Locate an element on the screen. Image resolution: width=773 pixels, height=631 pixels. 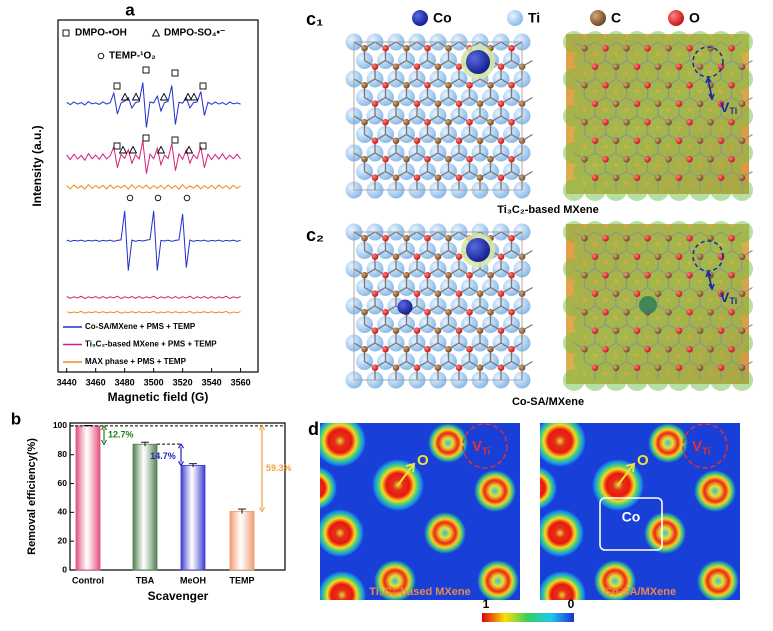
legend-entry: MAX phase + PMS + TEMP is located at coordinates (136, 361).